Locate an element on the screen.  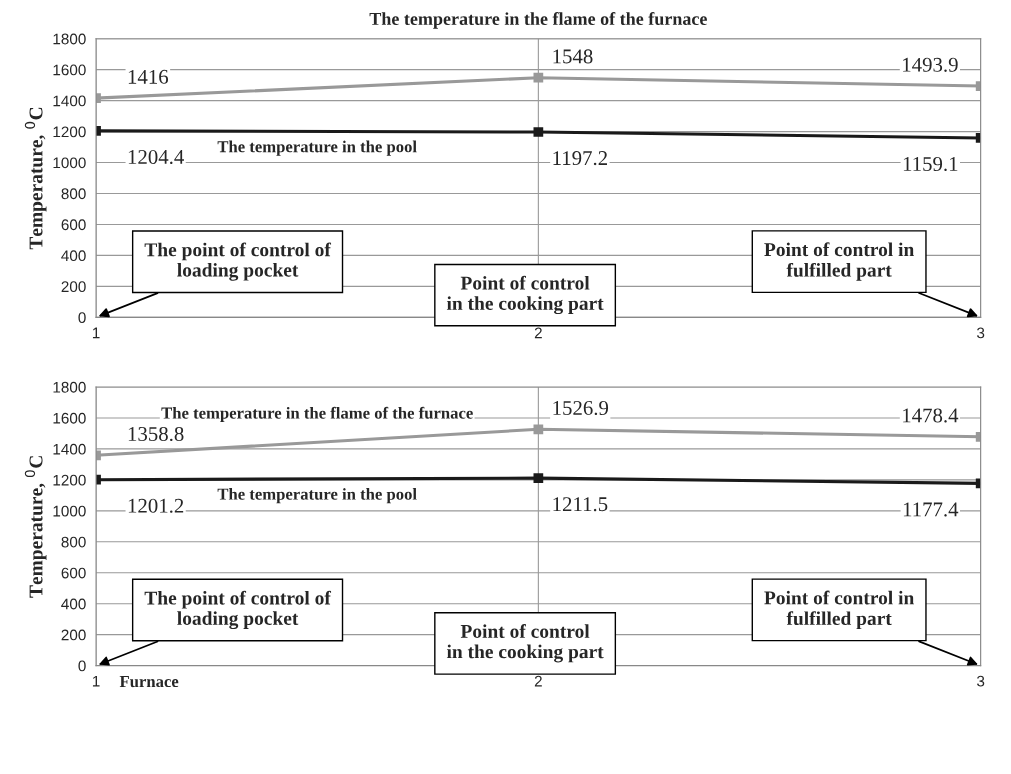
data-label: 1416 is located at coordinates (148, 76).